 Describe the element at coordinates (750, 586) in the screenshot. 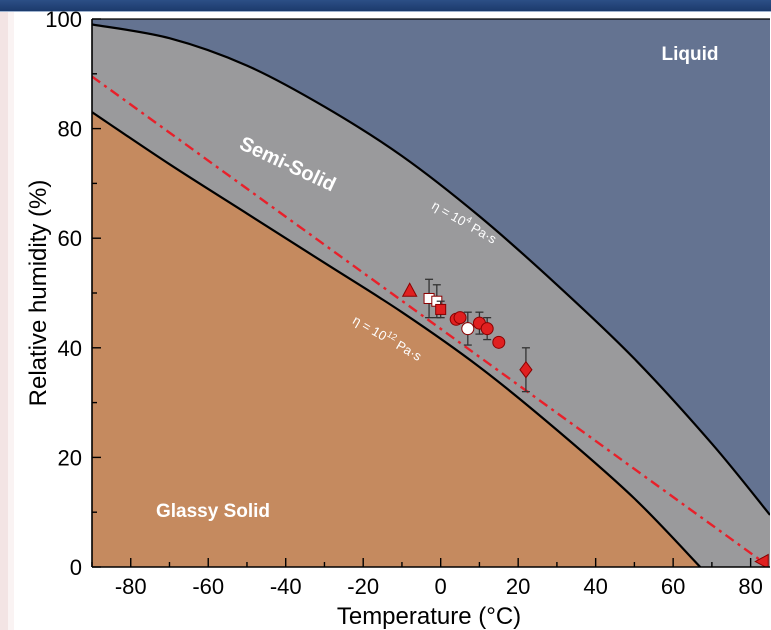

I see `x-tick-label: 80` at that location.